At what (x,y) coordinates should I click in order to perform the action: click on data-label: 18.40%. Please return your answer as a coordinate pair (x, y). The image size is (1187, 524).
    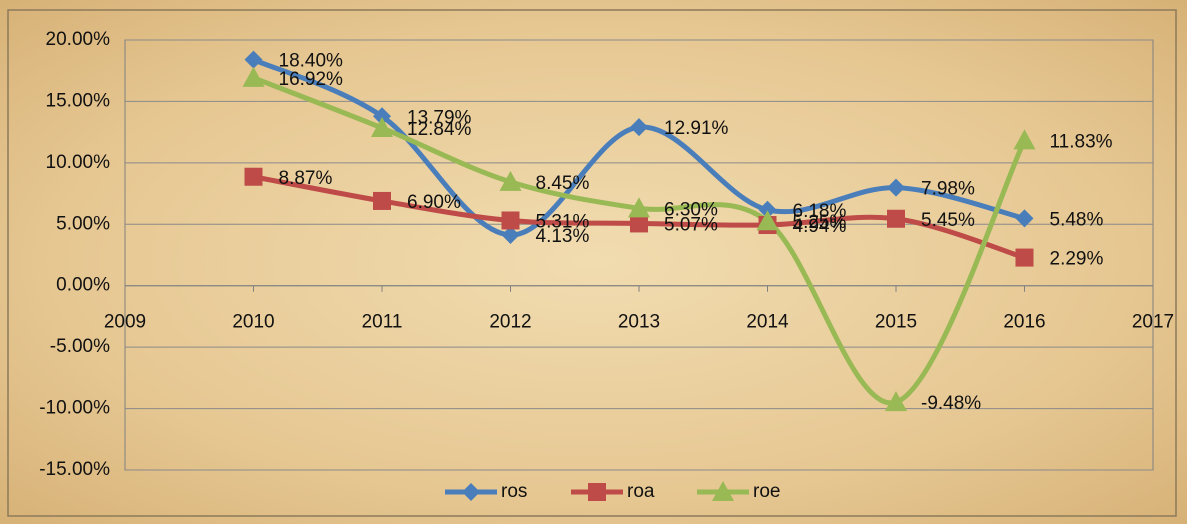
    Looking at the image, I should click on (311, 61).